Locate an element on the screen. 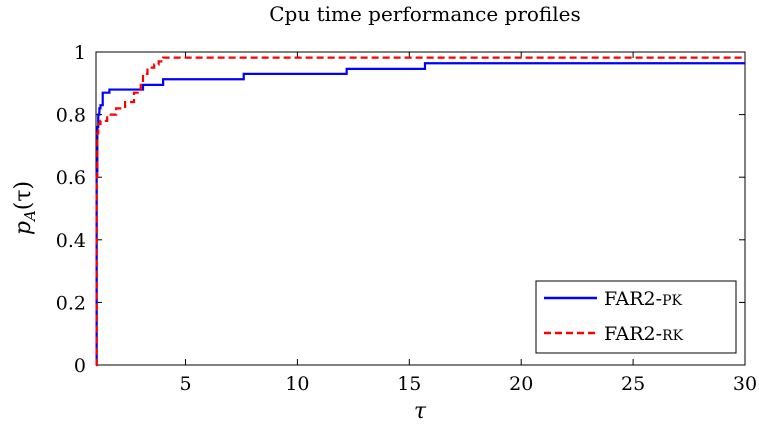 The height and width of the screenshot is (424, 759). x-tick-label: 10 is located at coordinates (297, 384).